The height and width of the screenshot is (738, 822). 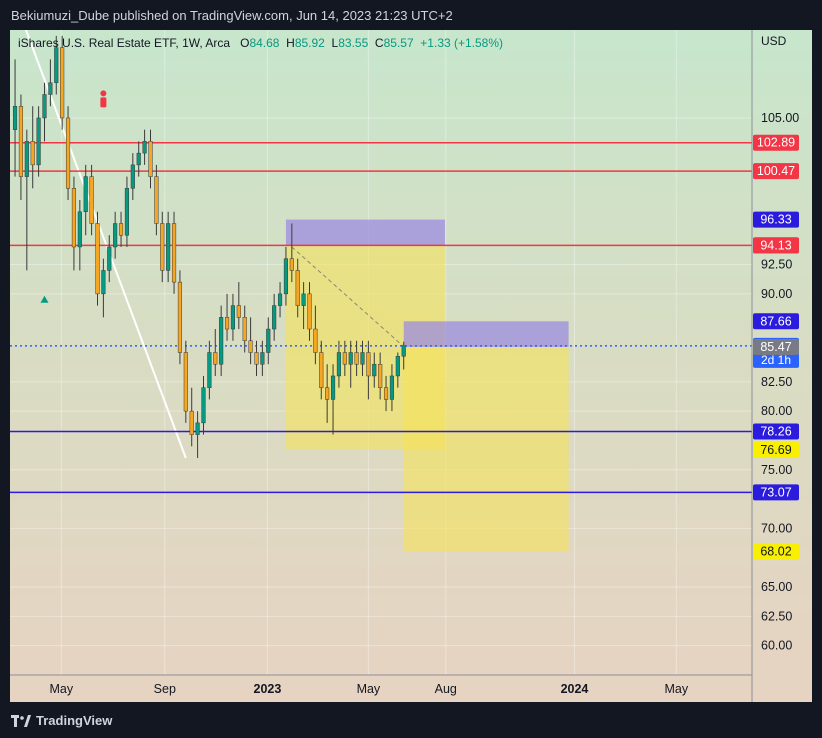 What do you see at coordinates (74, 720) in the screenshot?
I see `tradingview-brand: TradingView` at bounding box center [74, 720].